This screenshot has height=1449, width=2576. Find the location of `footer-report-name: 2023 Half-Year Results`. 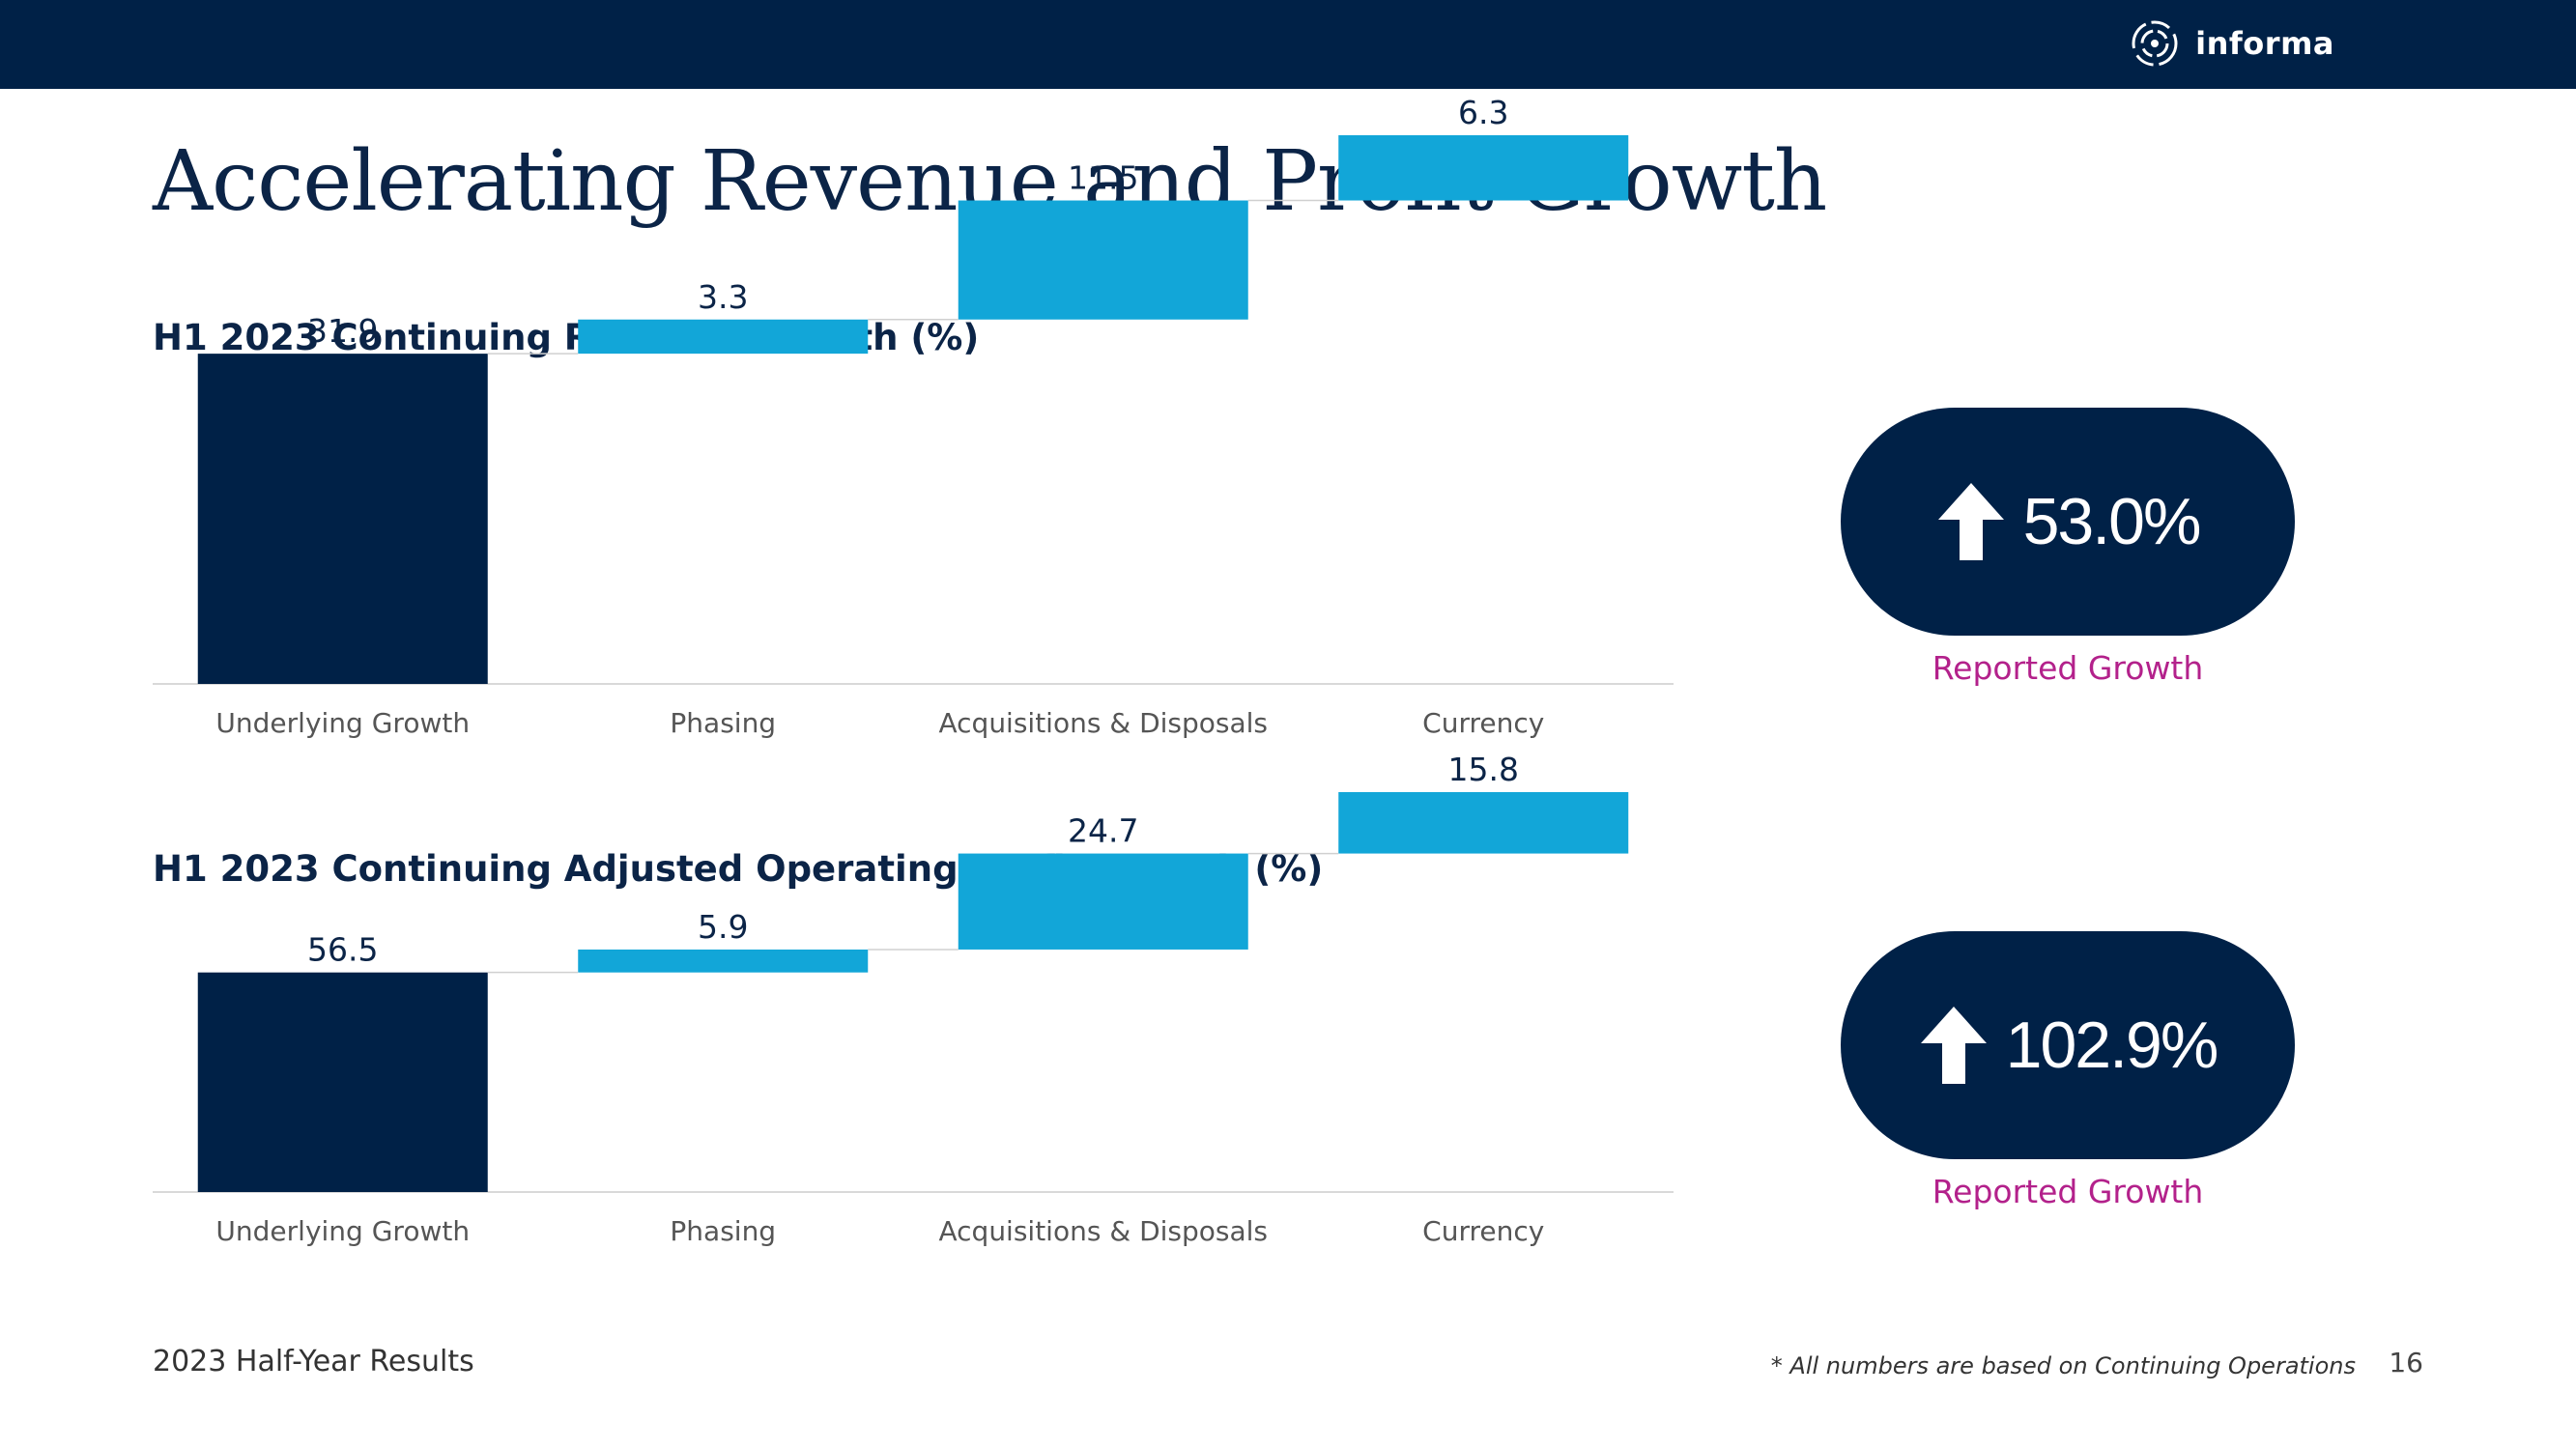

footer-report-name: 2023 Half-Year Results is located at coordinates (313, 1361).